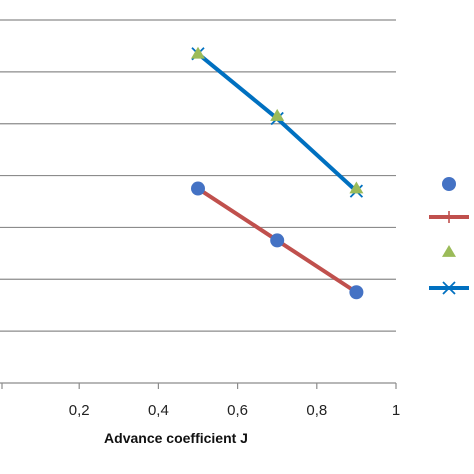 This screenshot has width=474, height=474. Describe the element at coordinates (79, 410) in the screenshot. I see `x-tick-label: 0,2` at that location.